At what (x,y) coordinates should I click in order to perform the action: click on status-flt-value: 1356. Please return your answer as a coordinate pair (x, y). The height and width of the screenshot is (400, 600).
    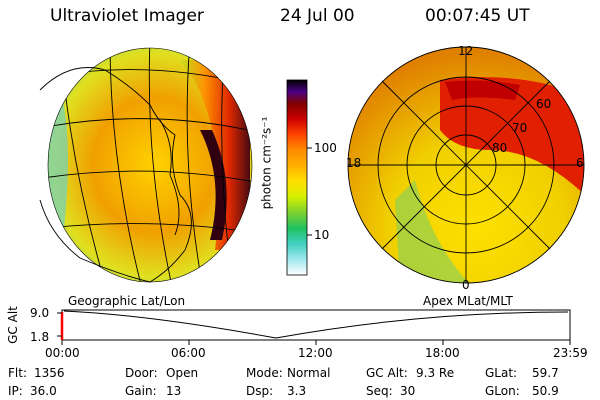
    Looking at the image, I should click on (49, 373).